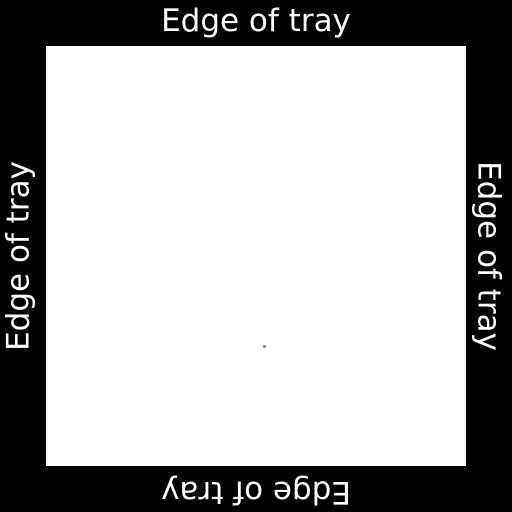 This screenshot has height=512, width=512. What do you see at coordinates (18, 256) in the screenshot?
I see `tray-edge-label-left: Edge of tray` at bounding box center [18, 256].